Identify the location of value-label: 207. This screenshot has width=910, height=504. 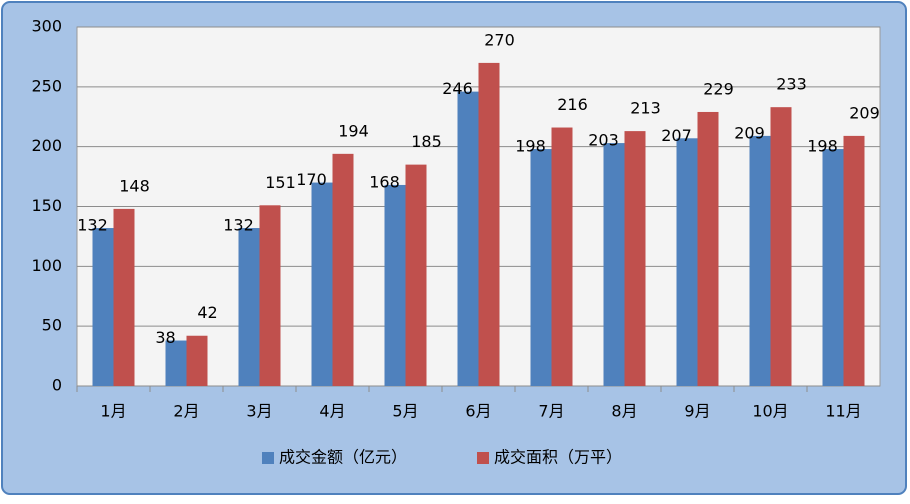
(676, 135).